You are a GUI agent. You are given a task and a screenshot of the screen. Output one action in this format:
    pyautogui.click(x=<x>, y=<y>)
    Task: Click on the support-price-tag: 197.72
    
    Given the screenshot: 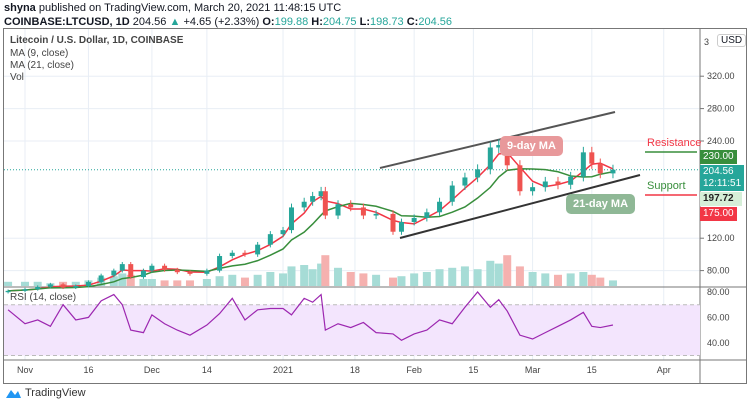 What is the action you would take?
    pyautogui.click(x=721, y=199)
    